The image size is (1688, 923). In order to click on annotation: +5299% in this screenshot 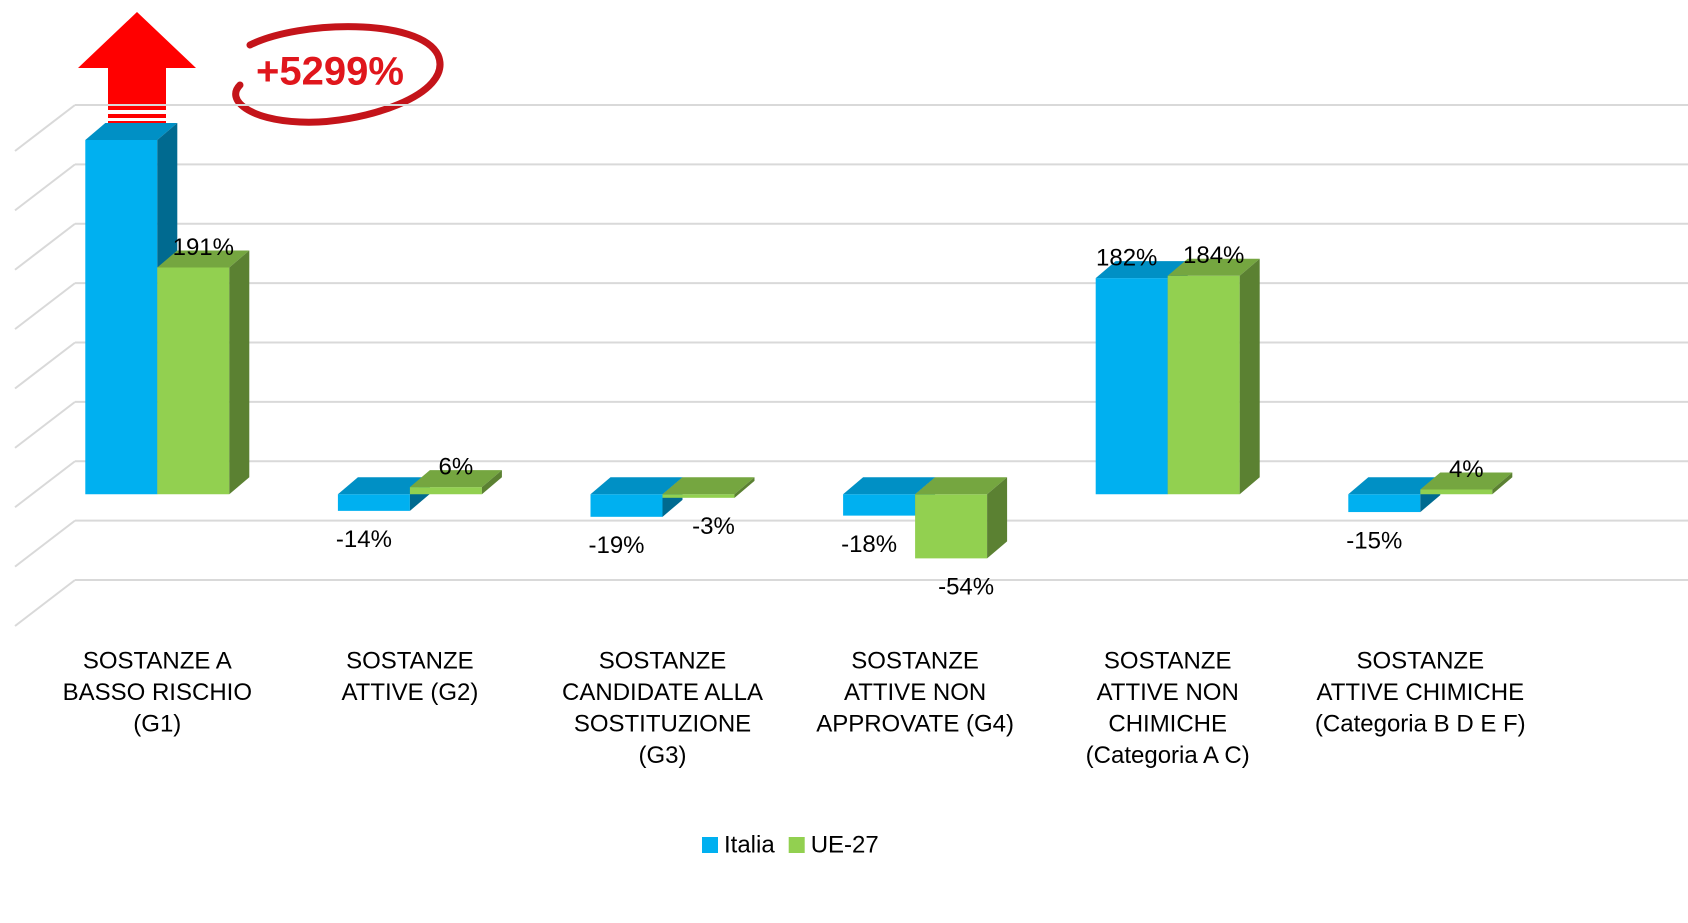, I will do `click(330, 72)`.